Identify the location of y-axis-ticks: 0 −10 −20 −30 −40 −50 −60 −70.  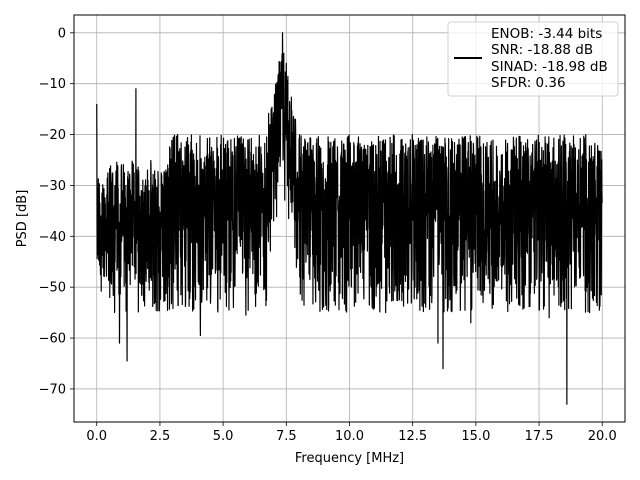
(56, 211).